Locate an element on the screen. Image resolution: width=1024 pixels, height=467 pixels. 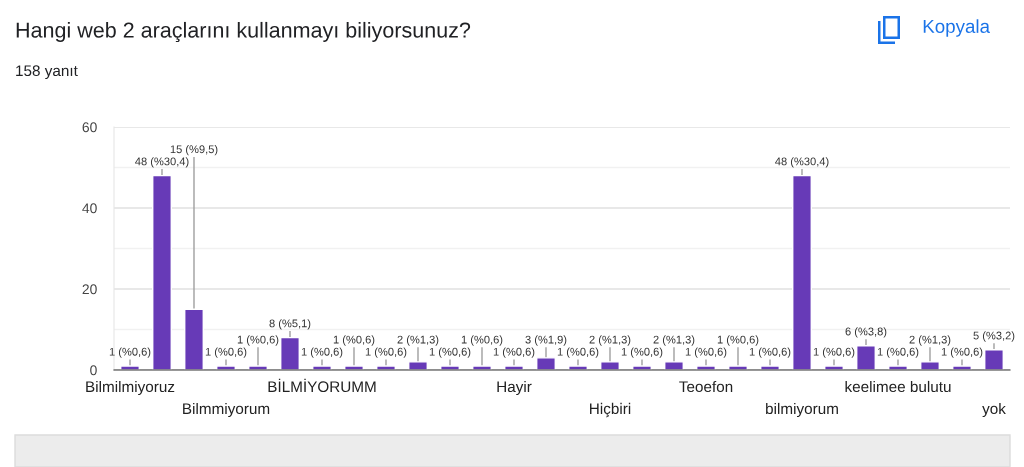
chart-subtitle: 158 yanıt is located at coordinates (47, 72).